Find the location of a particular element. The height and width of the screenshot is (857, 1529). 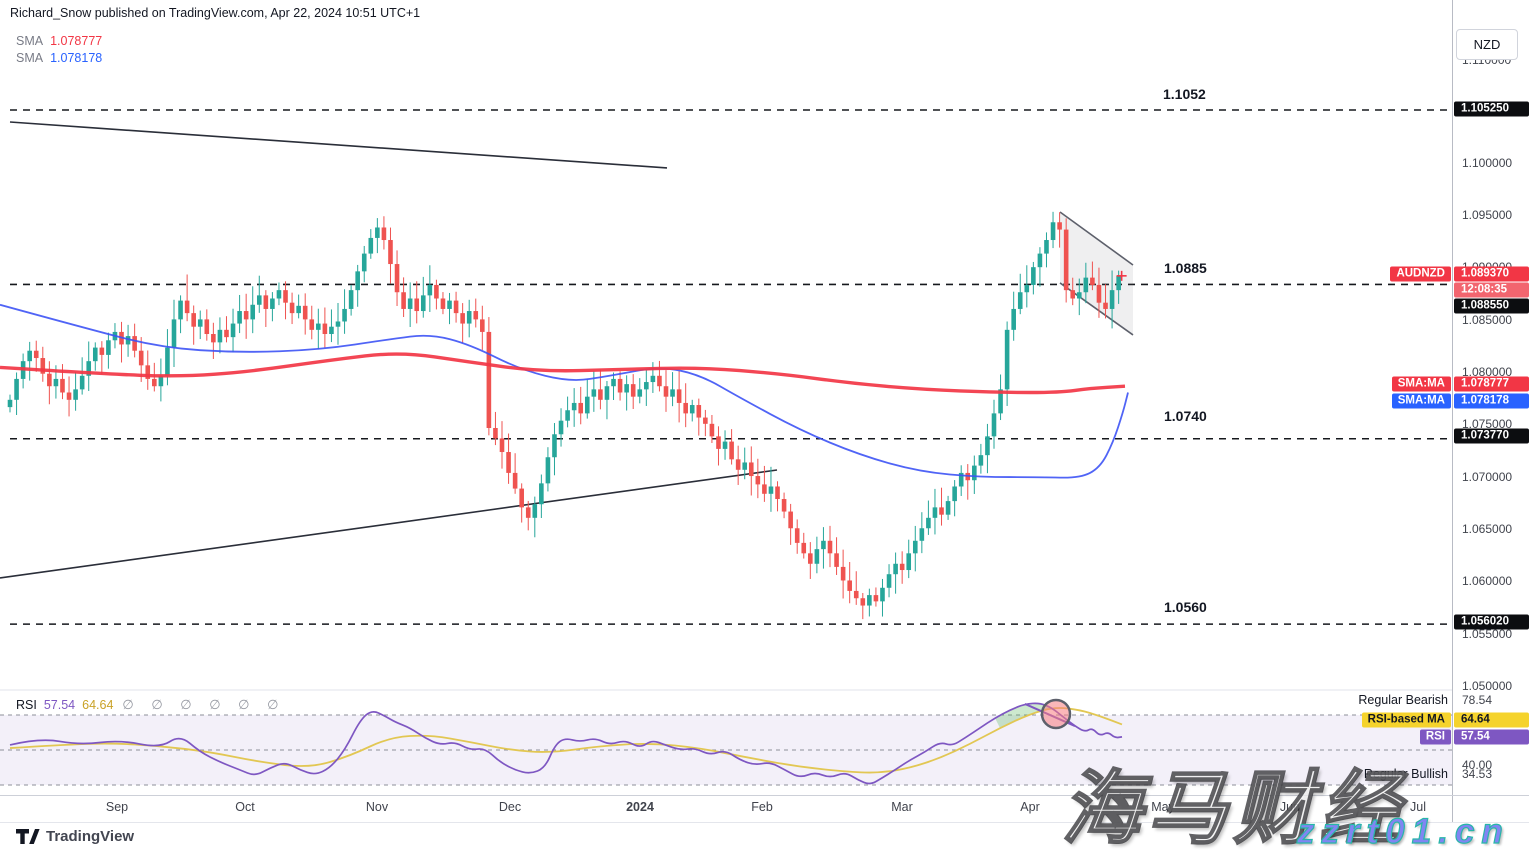

sma-legend-row-1: SMA 1.078777 is located at coordinates (59, 41).